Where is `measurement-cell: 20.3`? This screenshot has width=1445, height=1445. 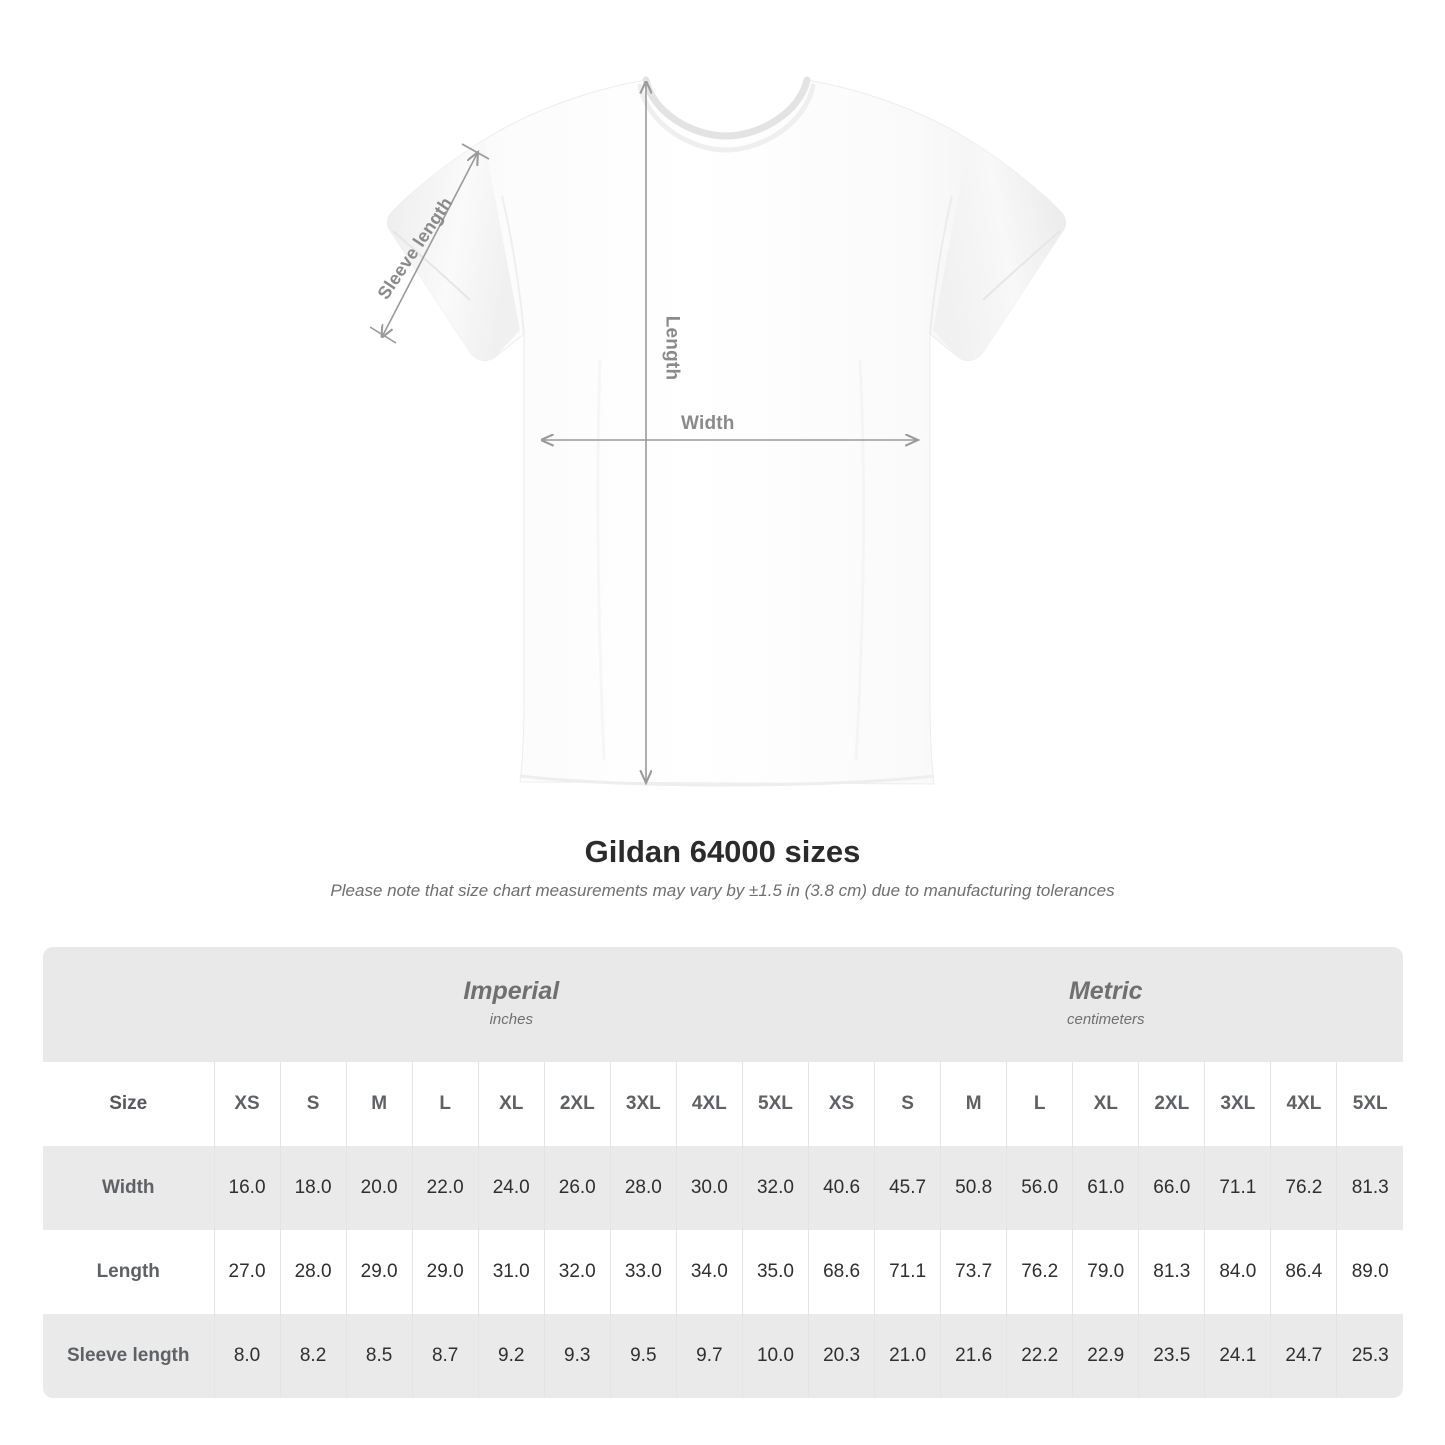 measurement-cell: 20.3 is located at coordinates (841, 1356).